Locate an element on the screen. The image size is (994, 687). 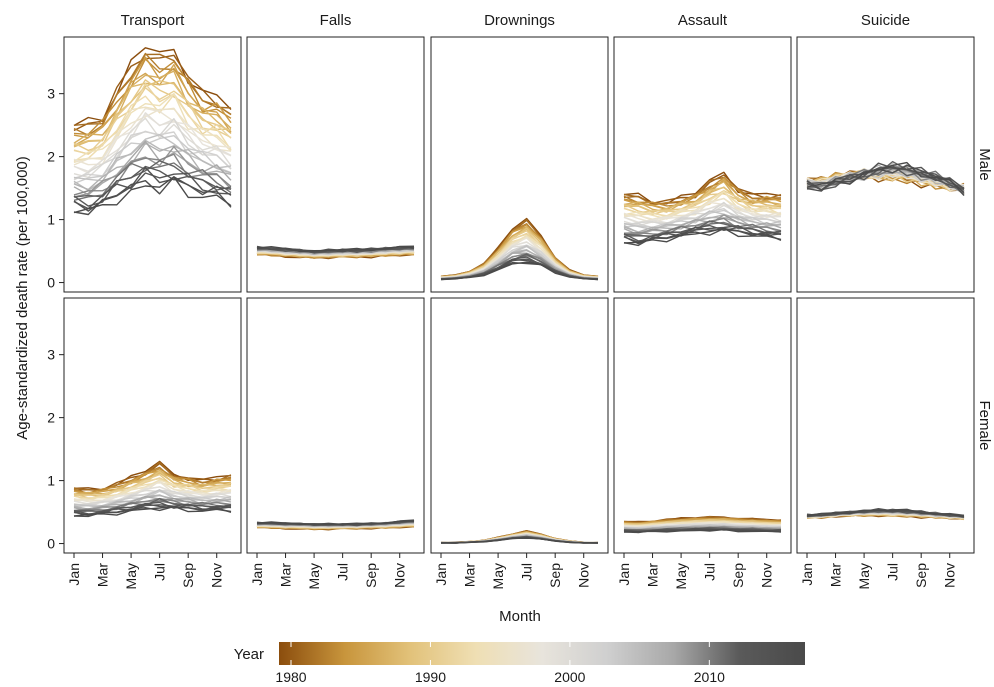
panel-female-assault is located at coordinates (702, 425).